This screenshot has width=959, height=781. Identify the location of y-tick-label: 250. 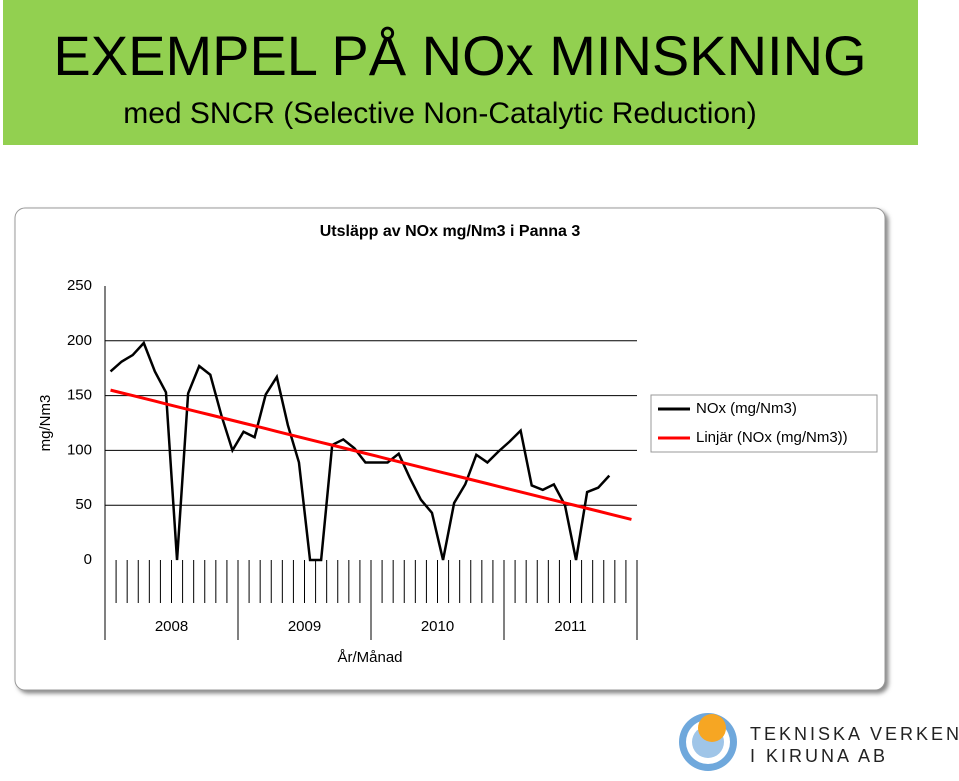
(79, 285).